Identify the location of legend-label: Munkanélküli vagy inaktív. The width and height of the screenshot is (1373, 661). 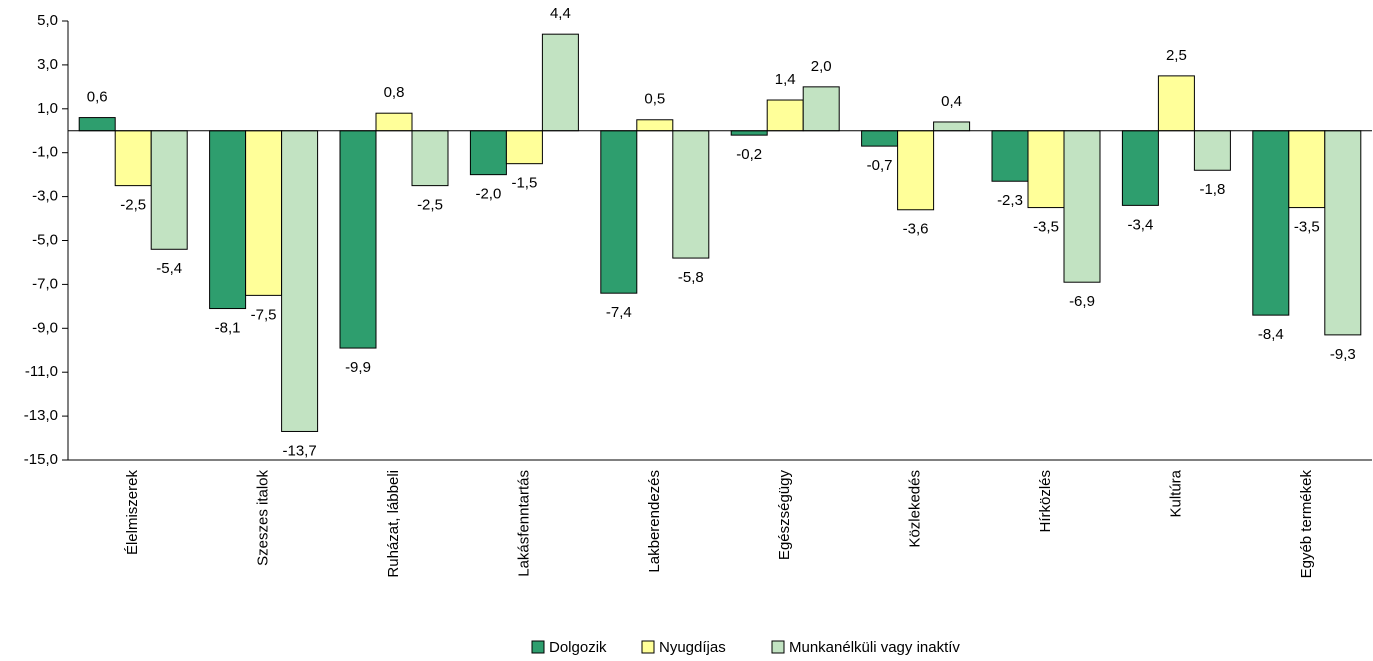
(874, 647).